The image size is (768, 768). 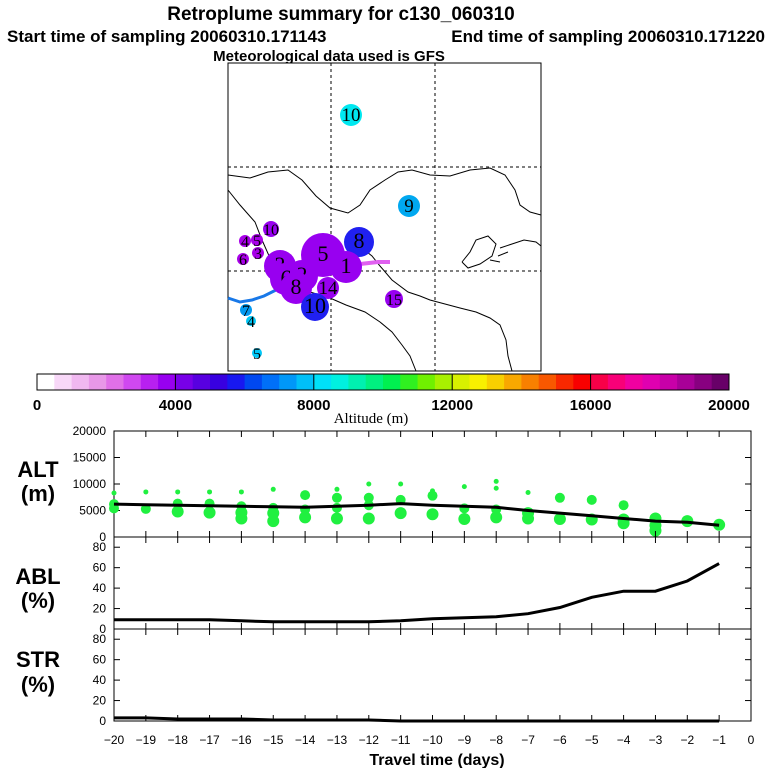 I want to click on x-tick-label: −16, so click(x=241, y=740).